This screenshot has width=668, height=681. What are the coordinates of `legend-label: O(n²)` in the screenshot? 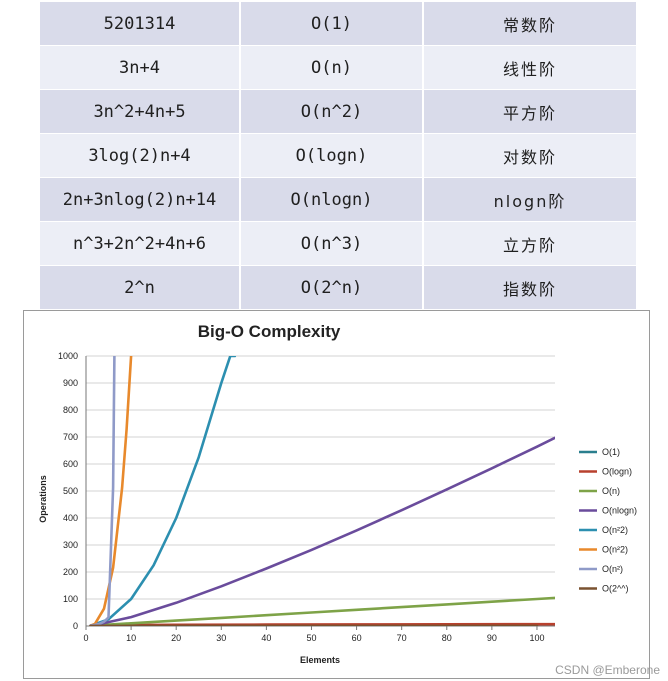 It's located at (612, 569).